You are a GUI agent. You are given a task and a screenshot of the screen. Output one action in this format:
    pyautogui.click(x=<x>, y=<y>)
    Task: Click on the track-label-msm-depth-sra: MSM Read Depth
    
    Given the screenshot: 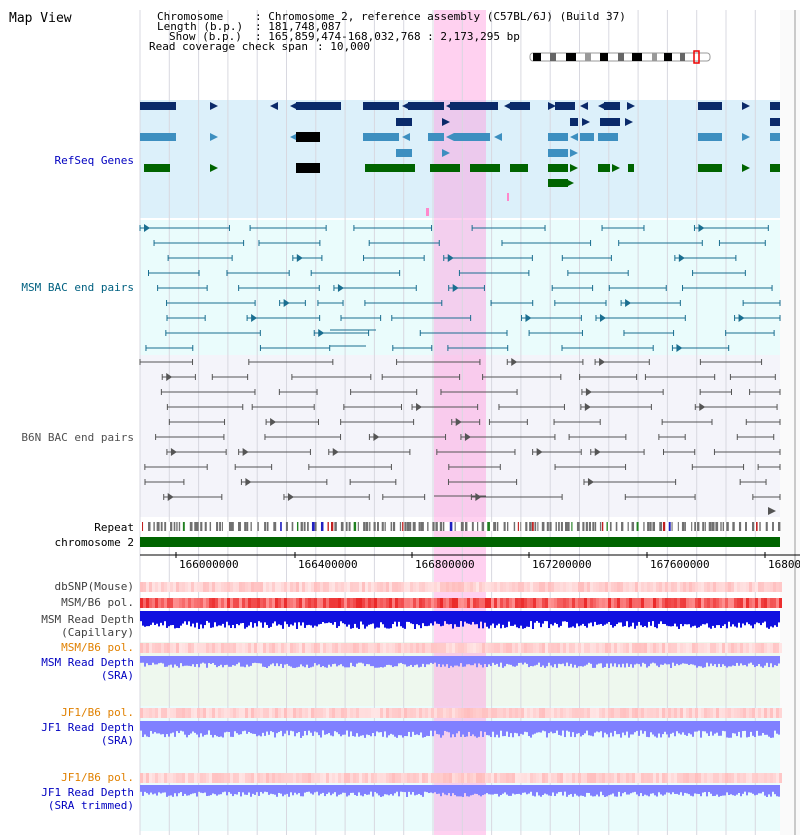 What is the action you would take?
    pyautogui.click(x=87, y=662)
    